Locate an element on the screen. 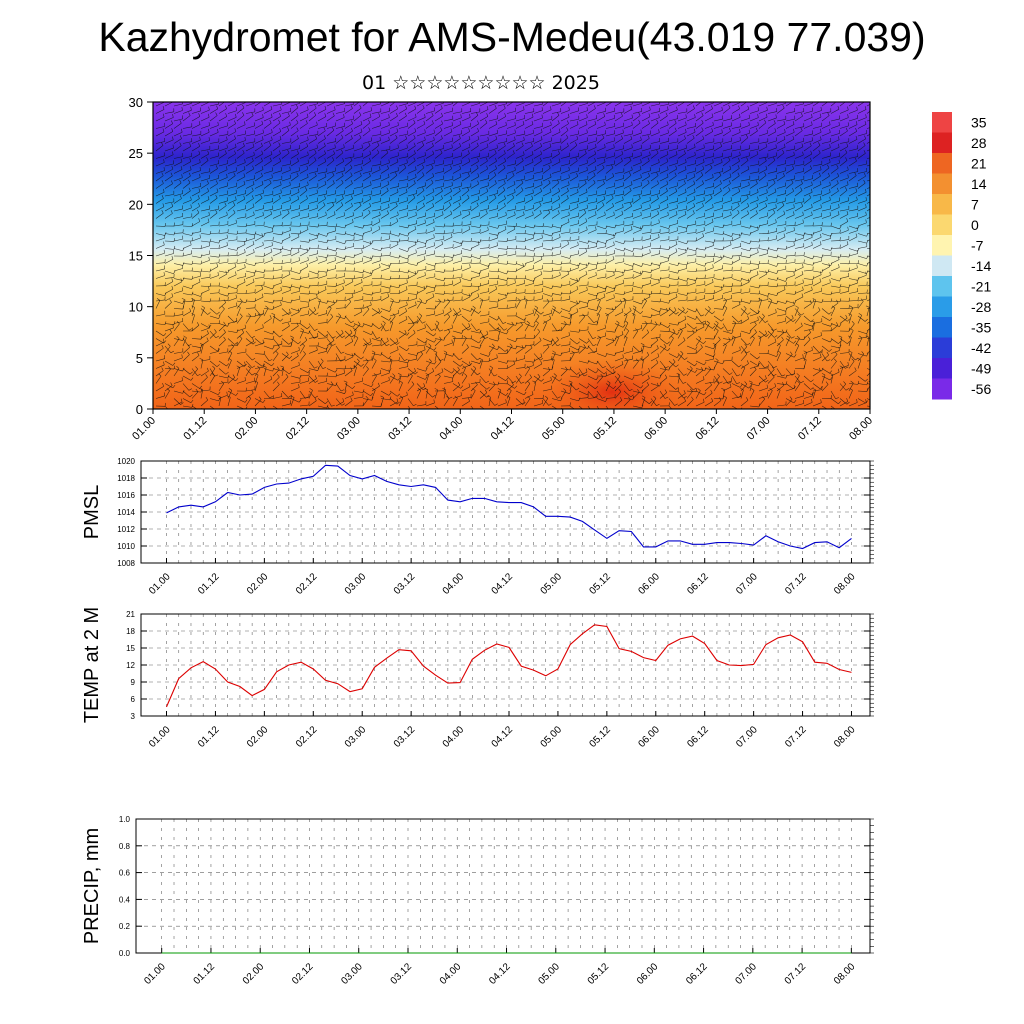 The image size is (1024, 1024). colorbar-label: -49 is located at coordinates (981, 368).